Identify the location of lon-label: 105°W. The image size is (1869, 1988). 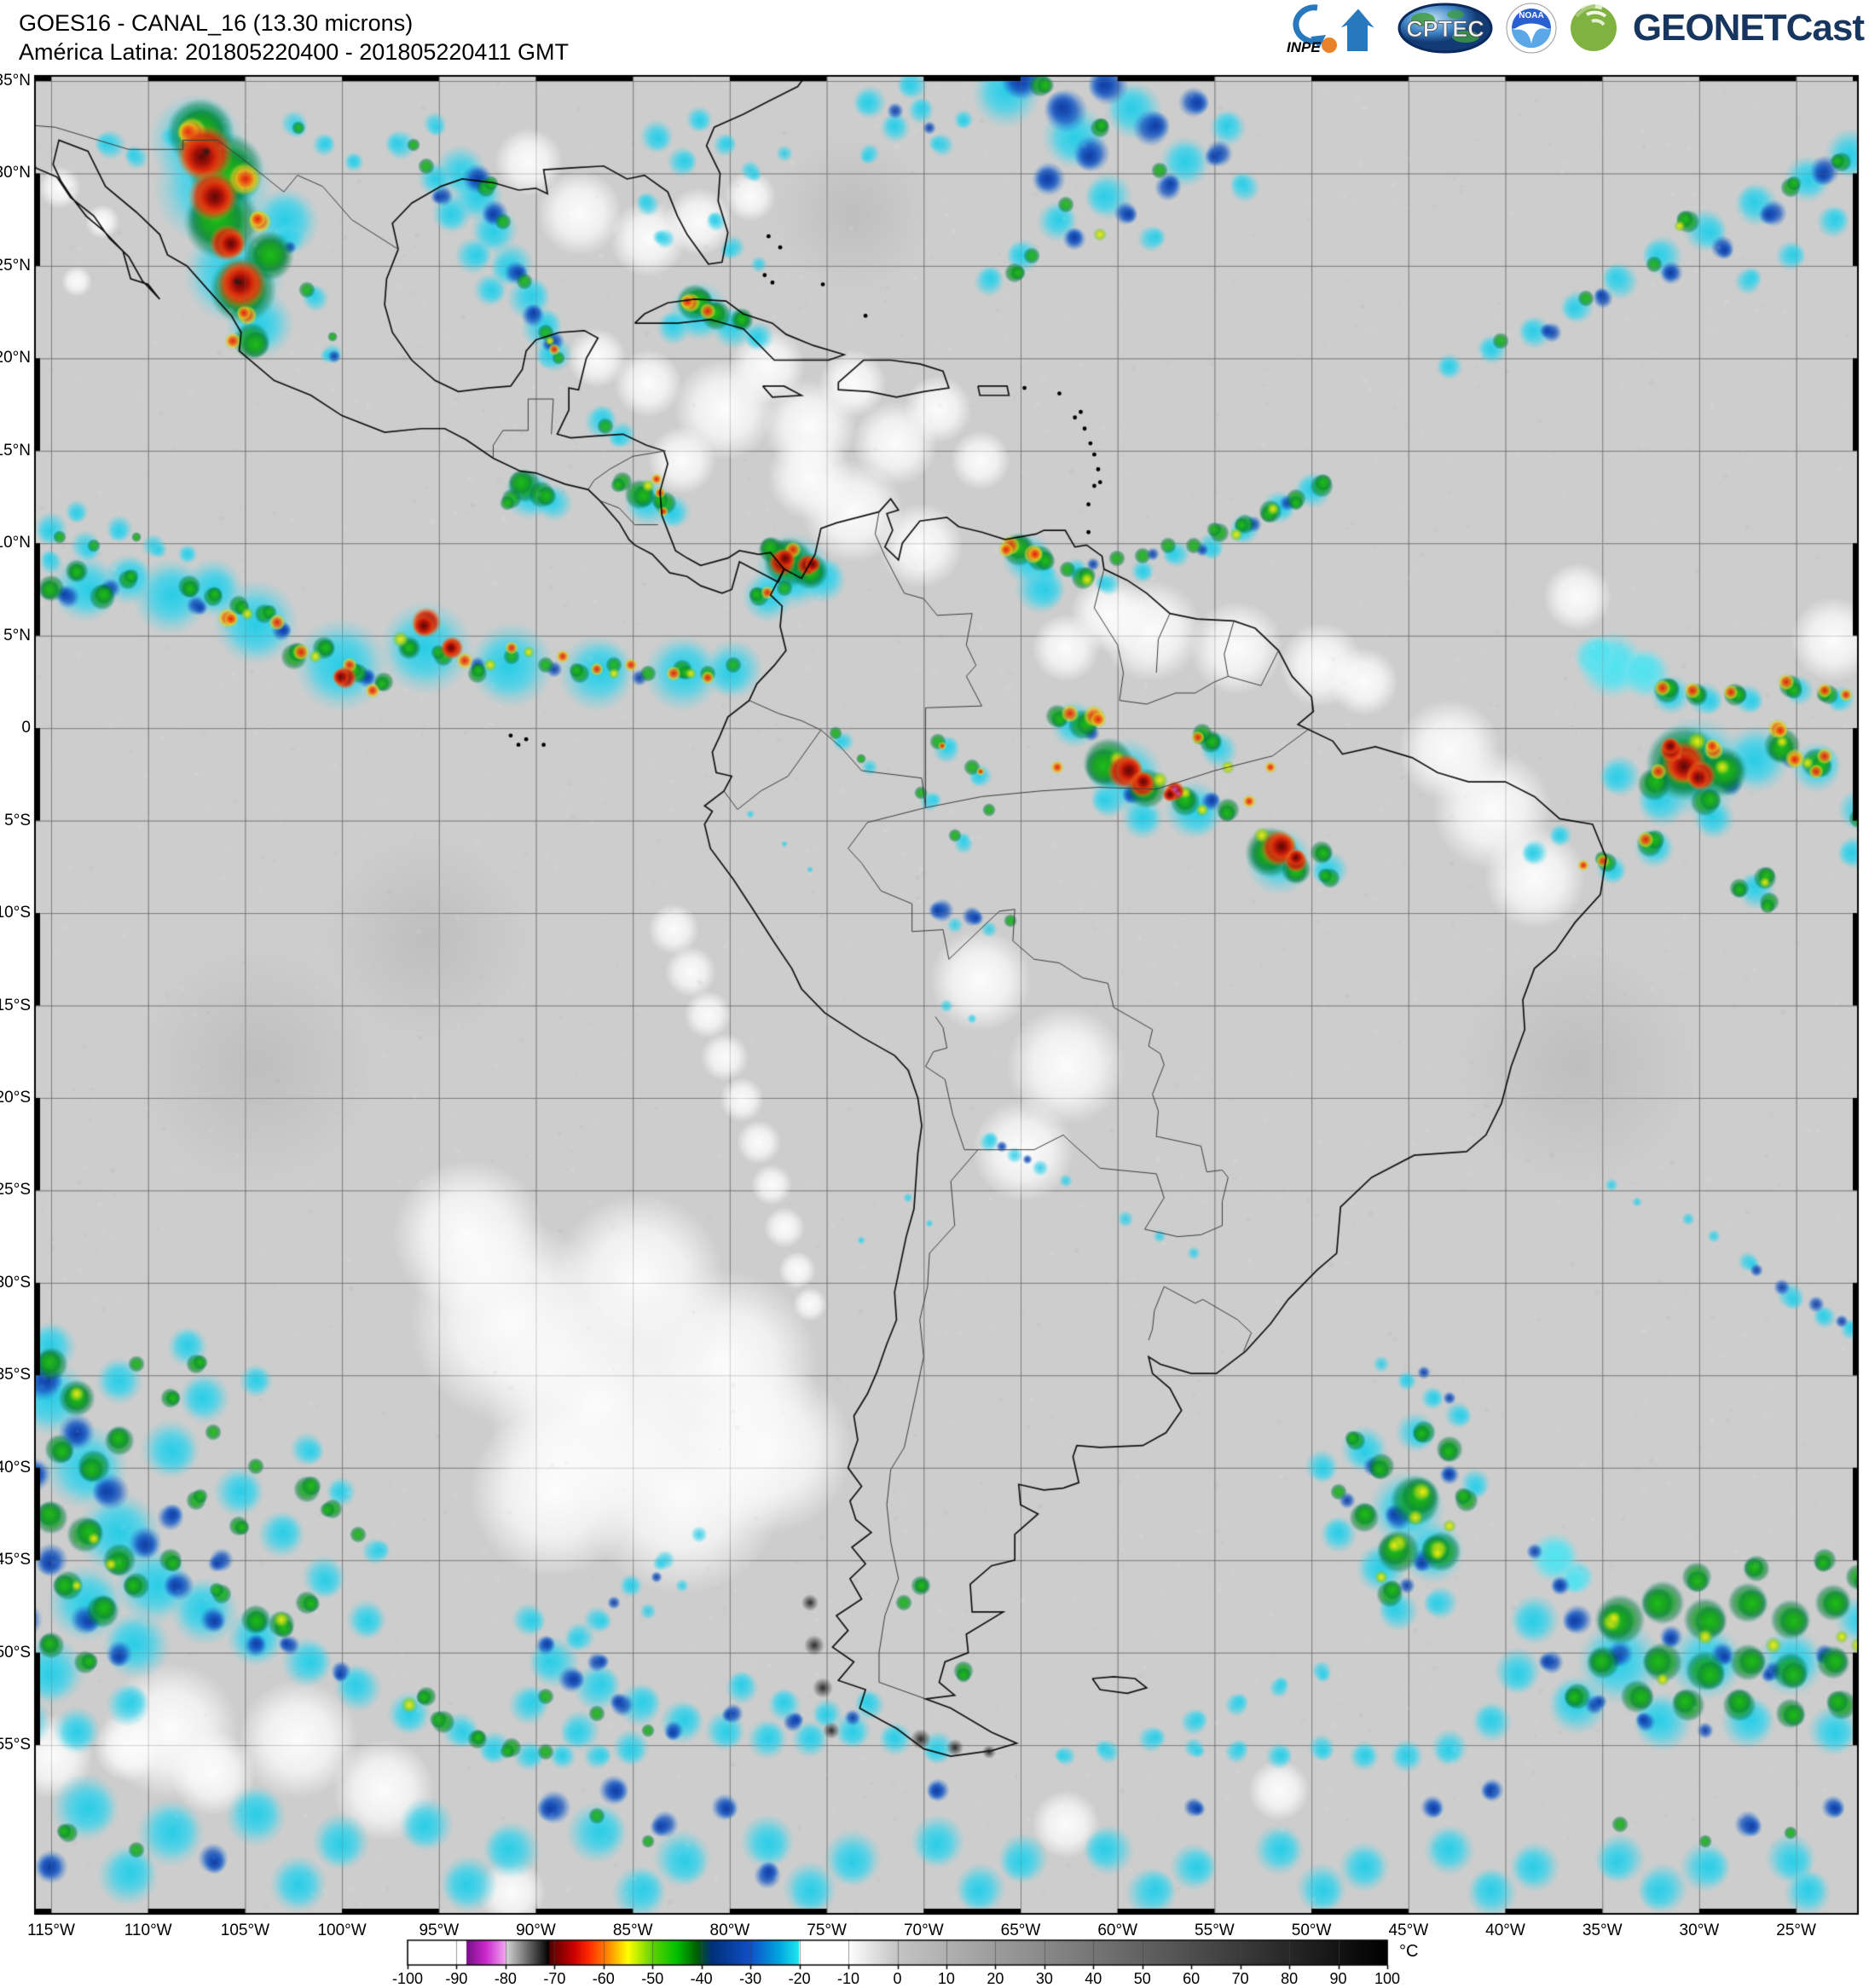
(245, 1930).